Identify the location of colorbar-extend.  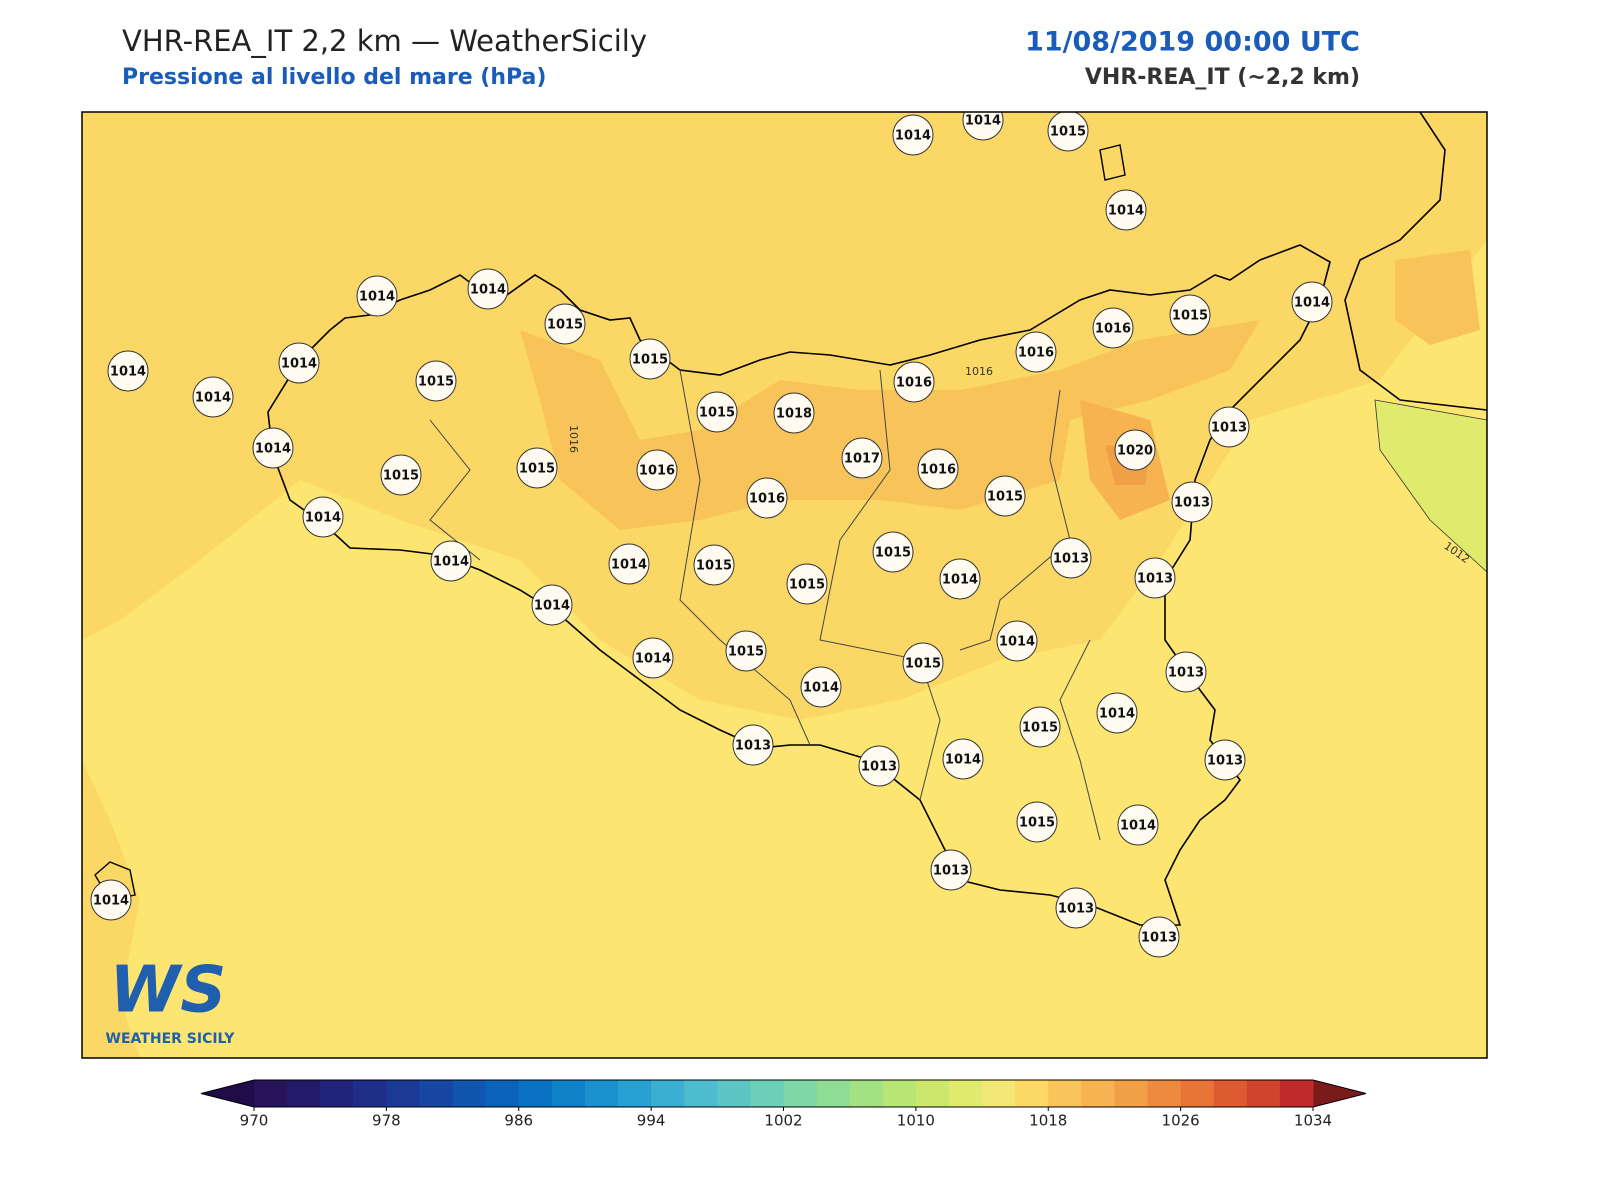
(1339, 1093).